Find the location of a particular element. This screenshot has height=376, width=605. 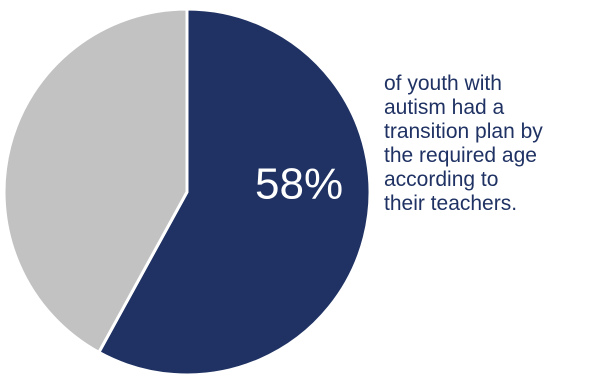

caption-line: autism had a is located at coordinates (444, 107).